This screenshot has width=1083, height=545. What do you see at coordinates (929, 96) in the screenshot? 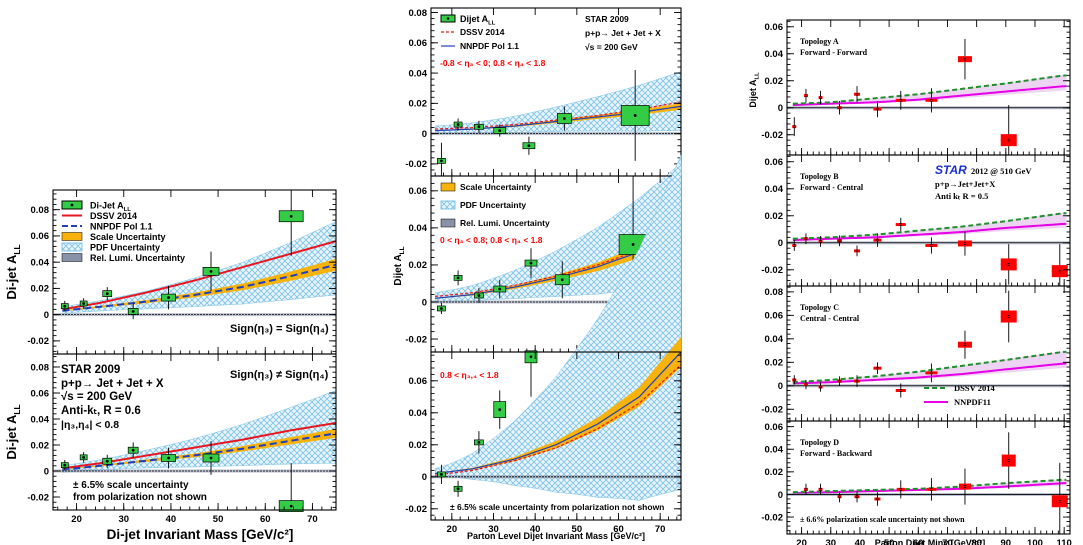
I see `nnpdf-curve` at bounding box center [929, 96].